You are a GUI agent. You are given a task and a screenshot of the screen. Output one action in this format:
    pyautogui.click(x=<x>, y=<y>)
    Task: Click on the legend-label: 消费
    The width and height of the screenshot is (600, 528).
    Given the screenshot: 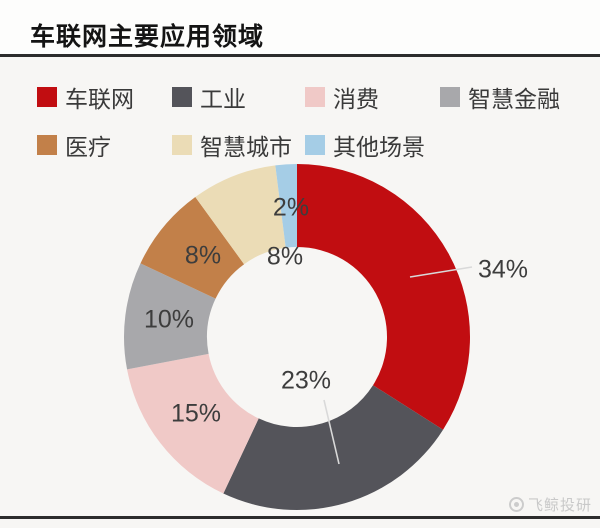 What is the action you would take?
    pyautogui.click(x=356, y=99)
    